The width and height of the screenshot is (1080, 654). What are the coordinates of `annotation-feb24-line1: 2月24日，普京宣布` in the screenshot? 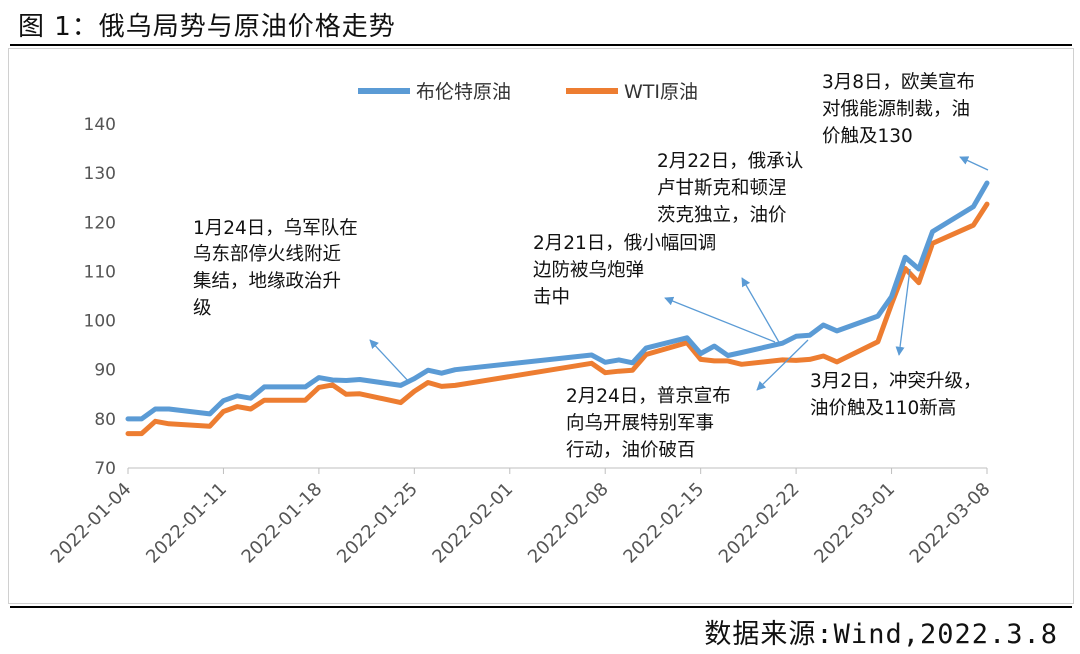 It's located at (648, 396).